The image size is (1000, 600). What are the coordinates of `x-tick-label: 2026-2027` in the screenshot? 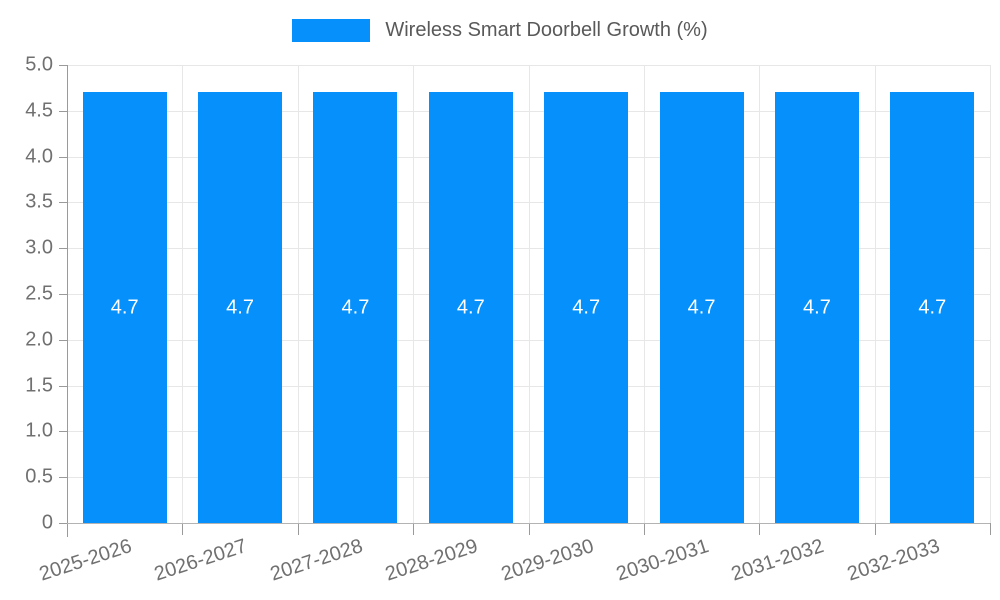 It's located at (201, 560).